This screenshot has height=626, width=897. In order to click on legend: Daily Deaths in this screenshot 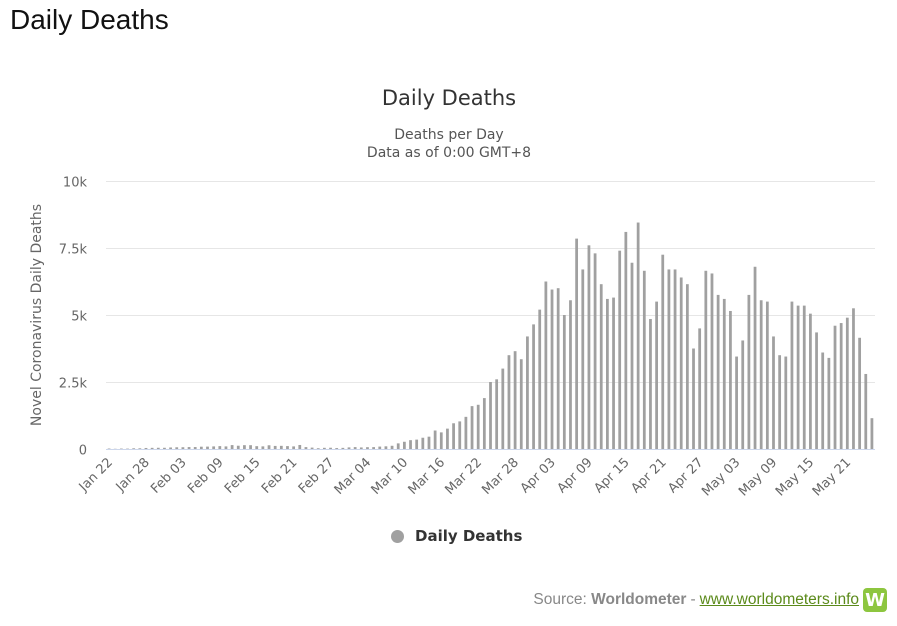, I will do `click(456, 536)`.